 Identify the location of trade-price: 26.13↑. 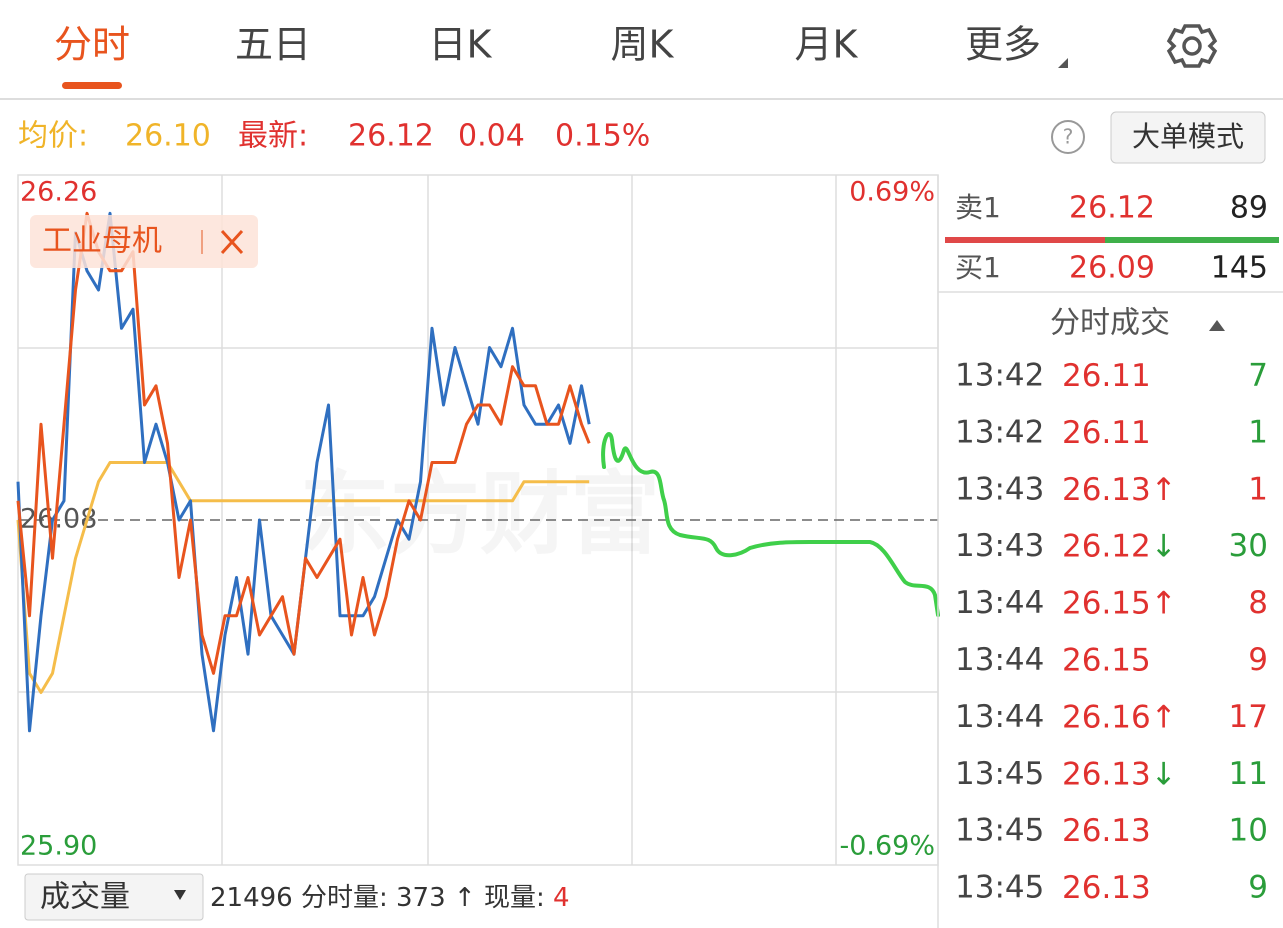
(1119, 489).